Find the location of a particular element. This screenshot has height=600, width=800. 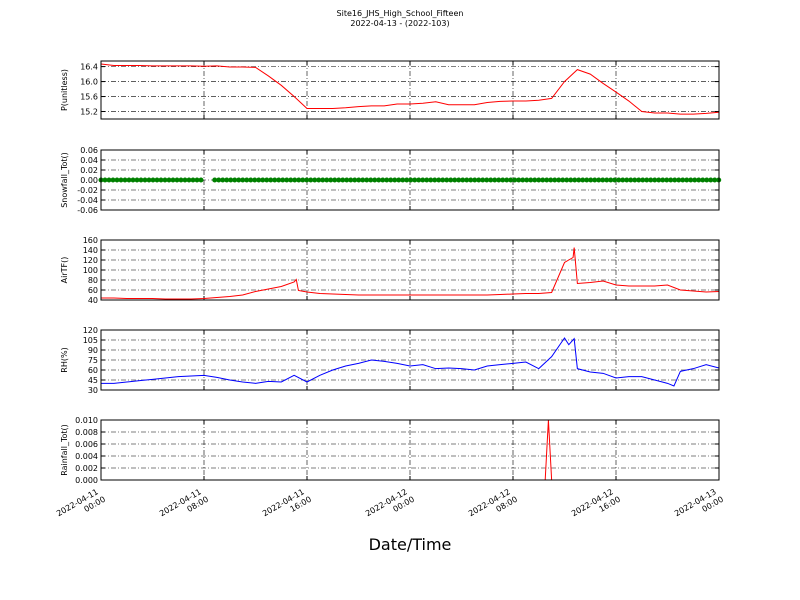

x-tick-label: 2022-04-12 00:00 is located at coordinates (390, 506).